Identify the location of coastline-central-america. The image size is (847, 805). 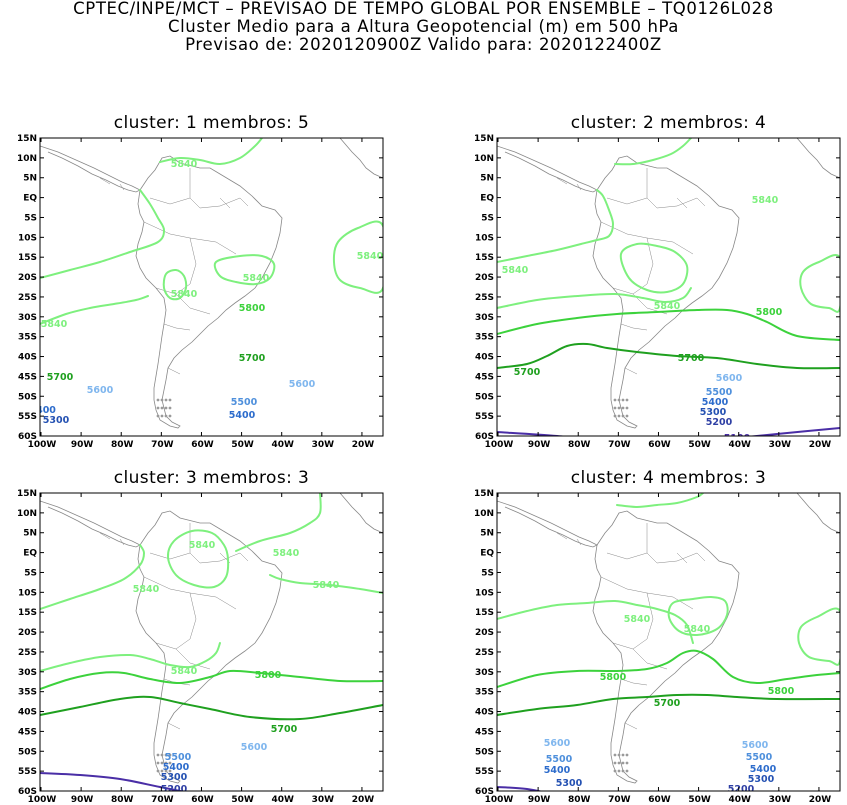
(547, 169).